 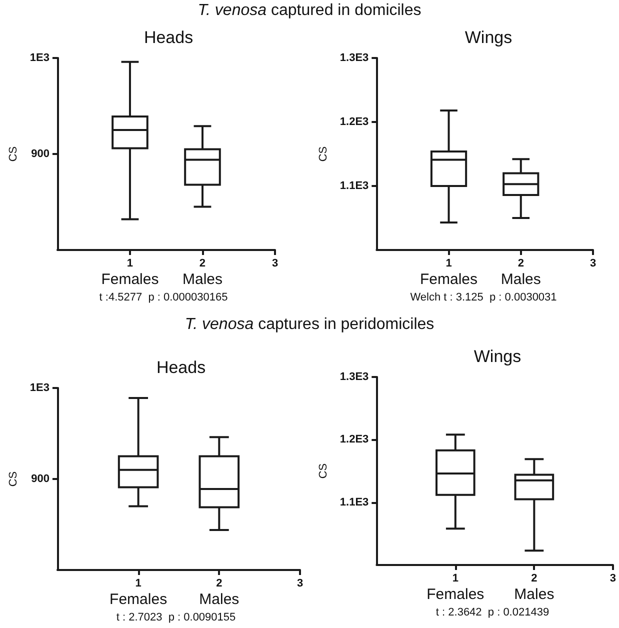 I want to click on text: T. venosa captured in domiciles, so click(x=309, y=11).